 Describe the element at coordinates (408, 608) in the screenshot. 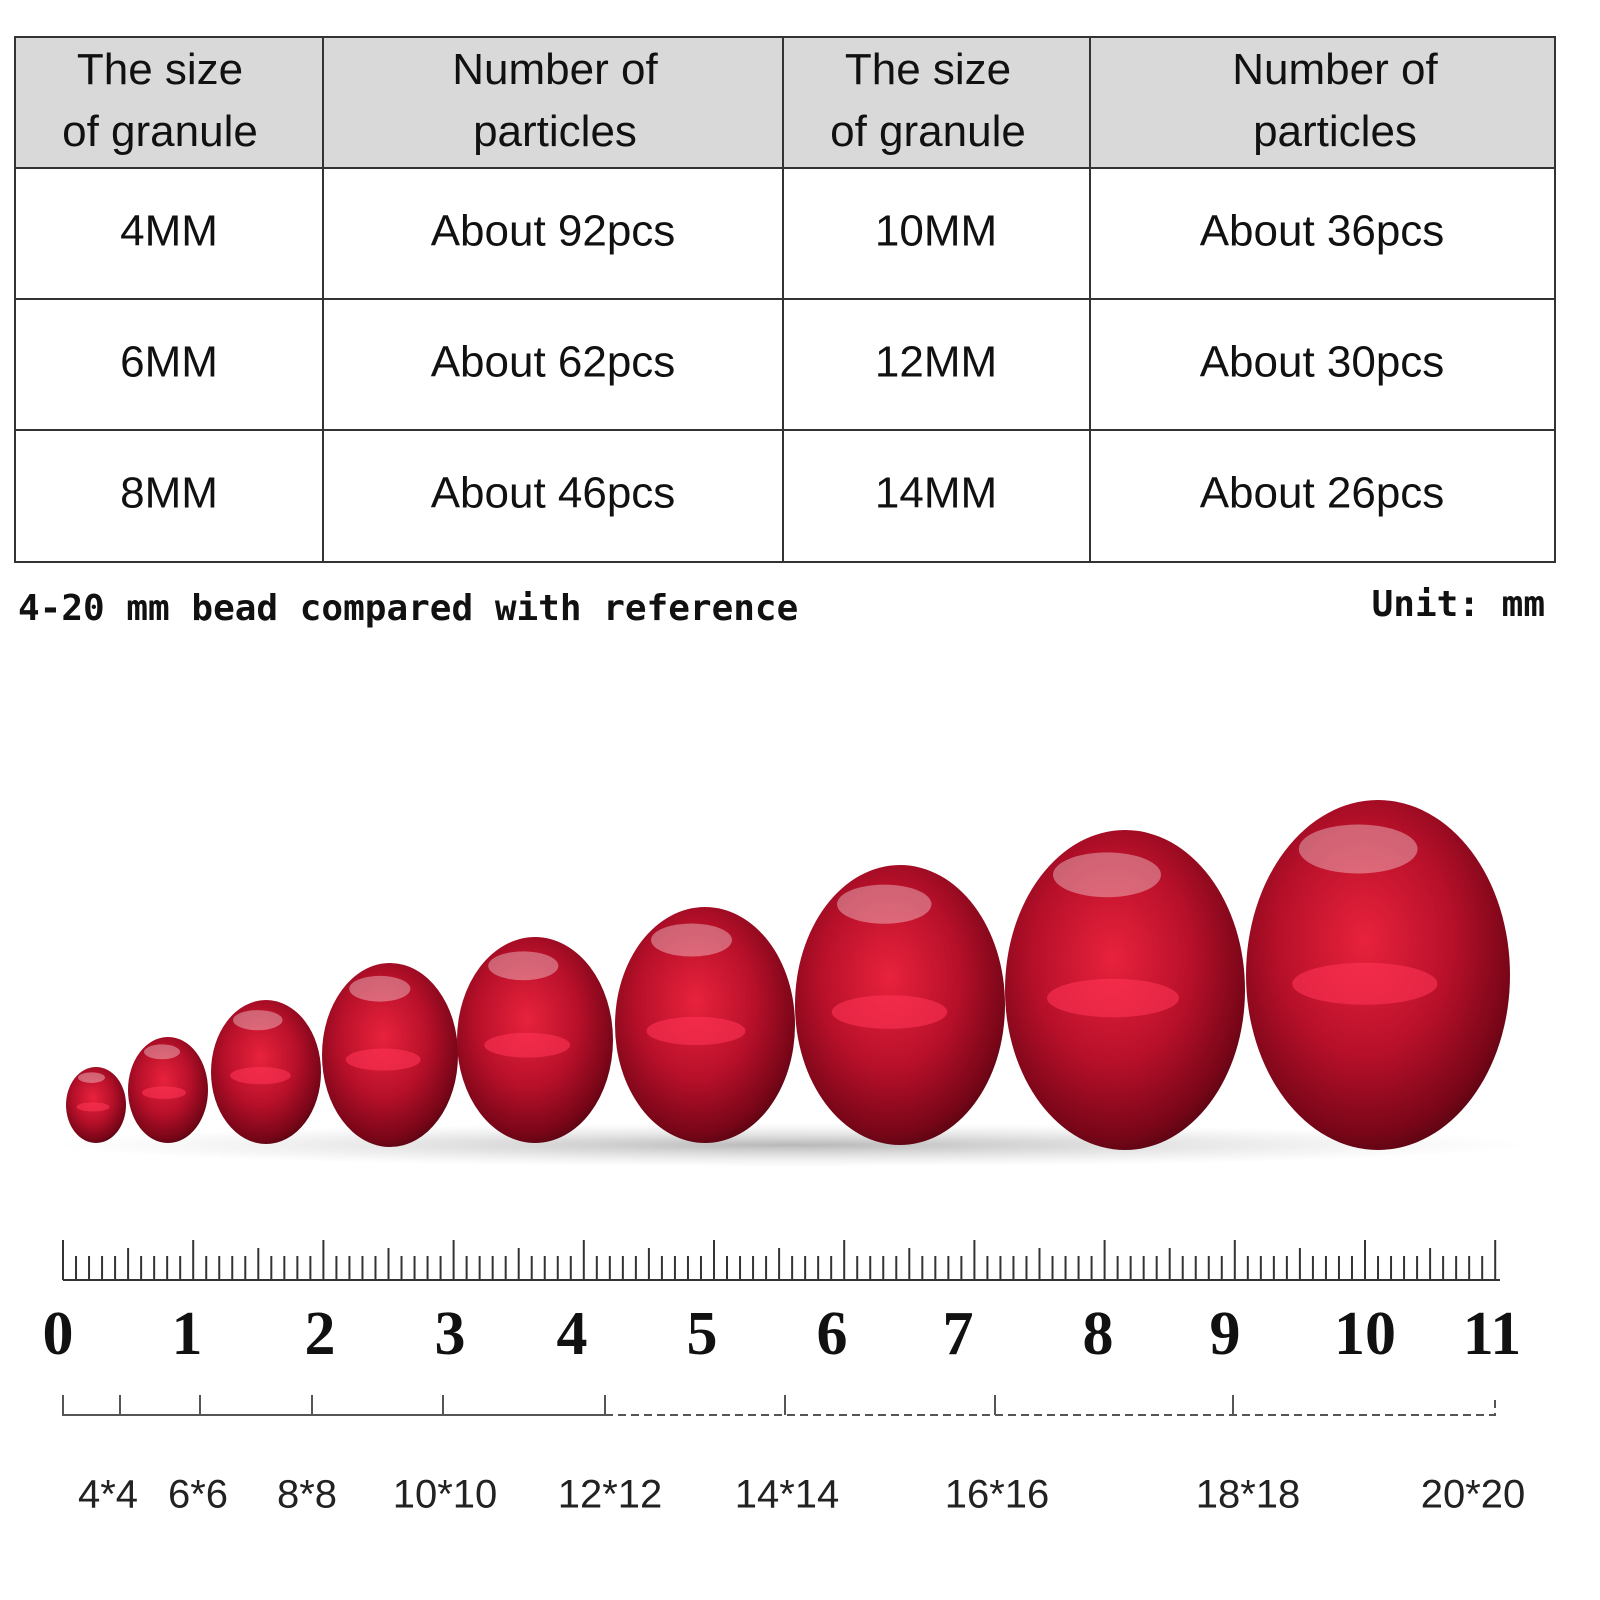

I see `caption: 4-20 mm bead compared with reference` at that location.